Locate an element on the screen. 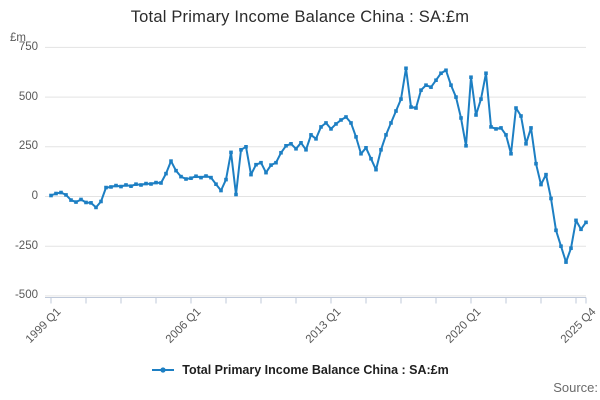  legend-line-marker-icon is located at coordinates (163, 370).